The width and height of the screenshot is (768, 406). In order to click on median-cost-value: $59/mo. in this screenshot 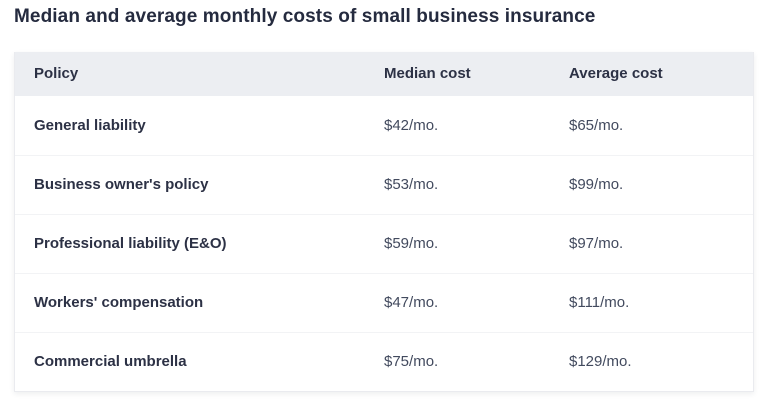, I will do `click(411, 244)`.